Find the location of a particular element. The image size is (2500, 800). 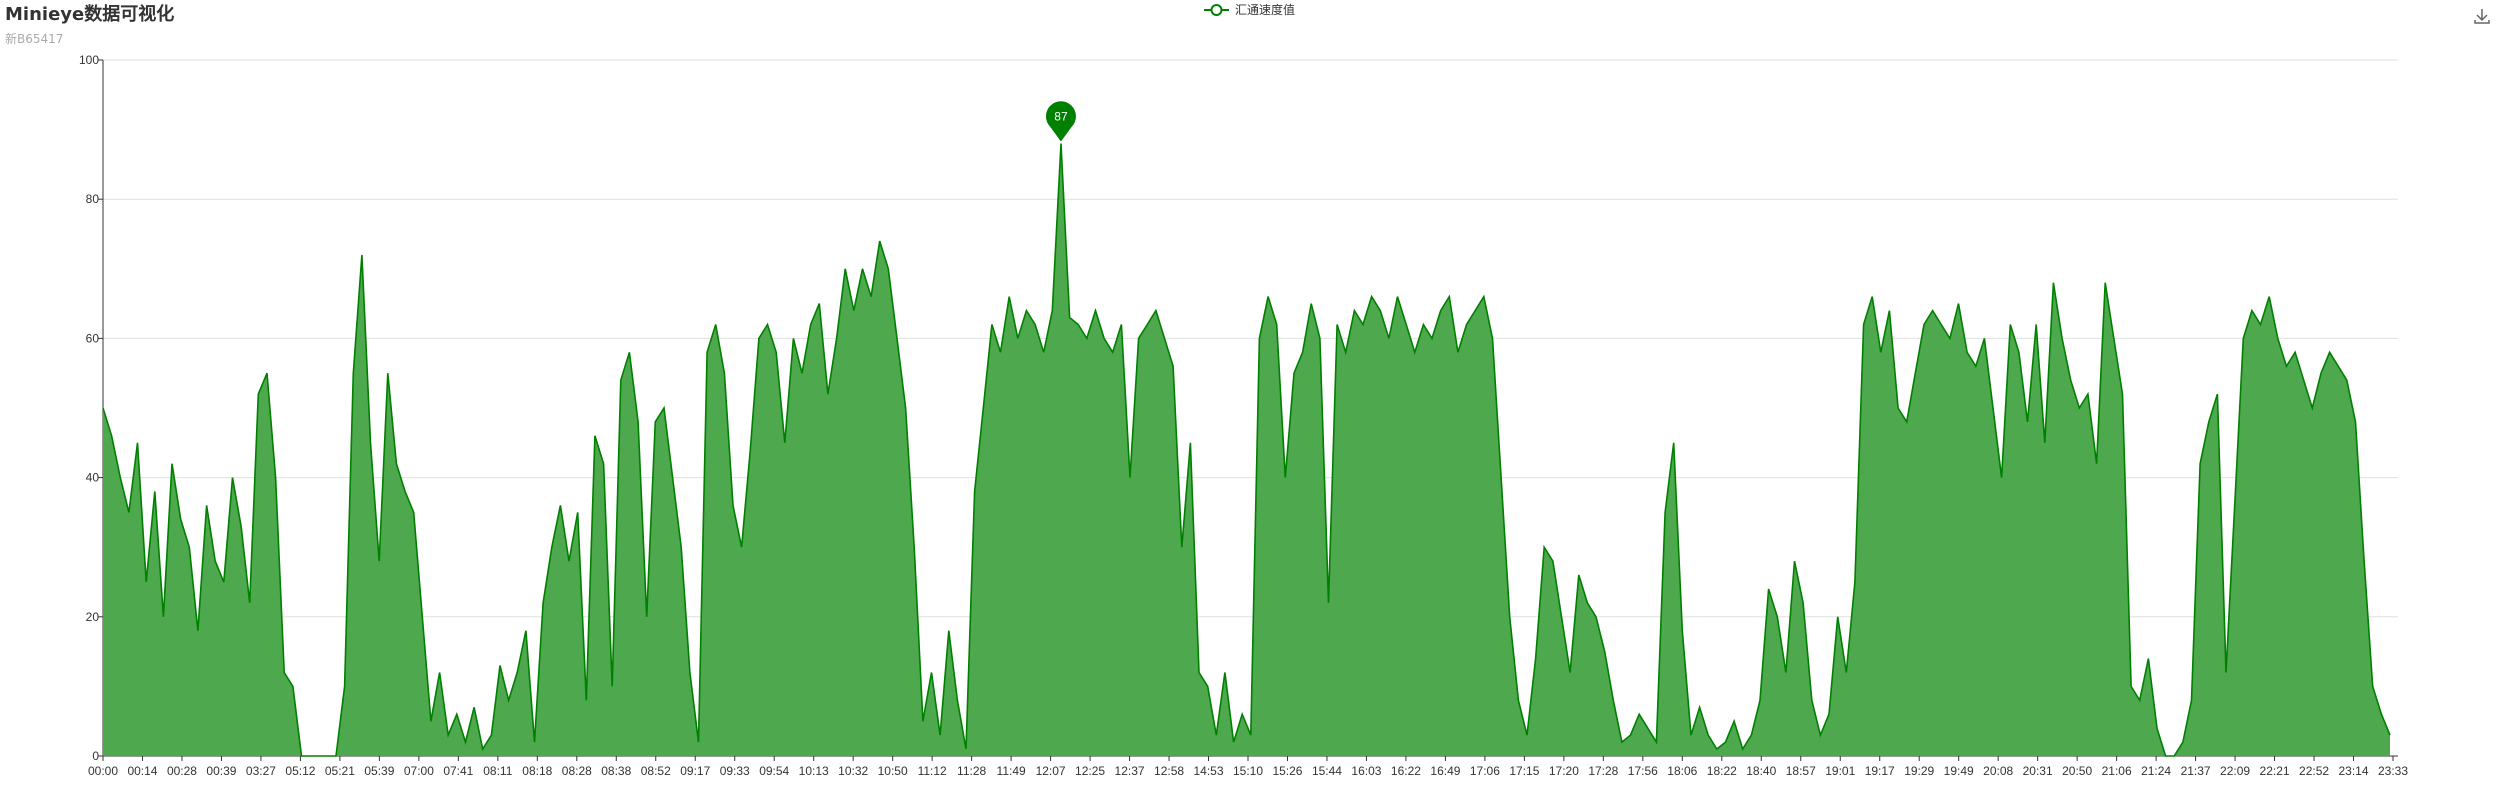

y-tick-label: 60 is located at coordinates (93, 338).